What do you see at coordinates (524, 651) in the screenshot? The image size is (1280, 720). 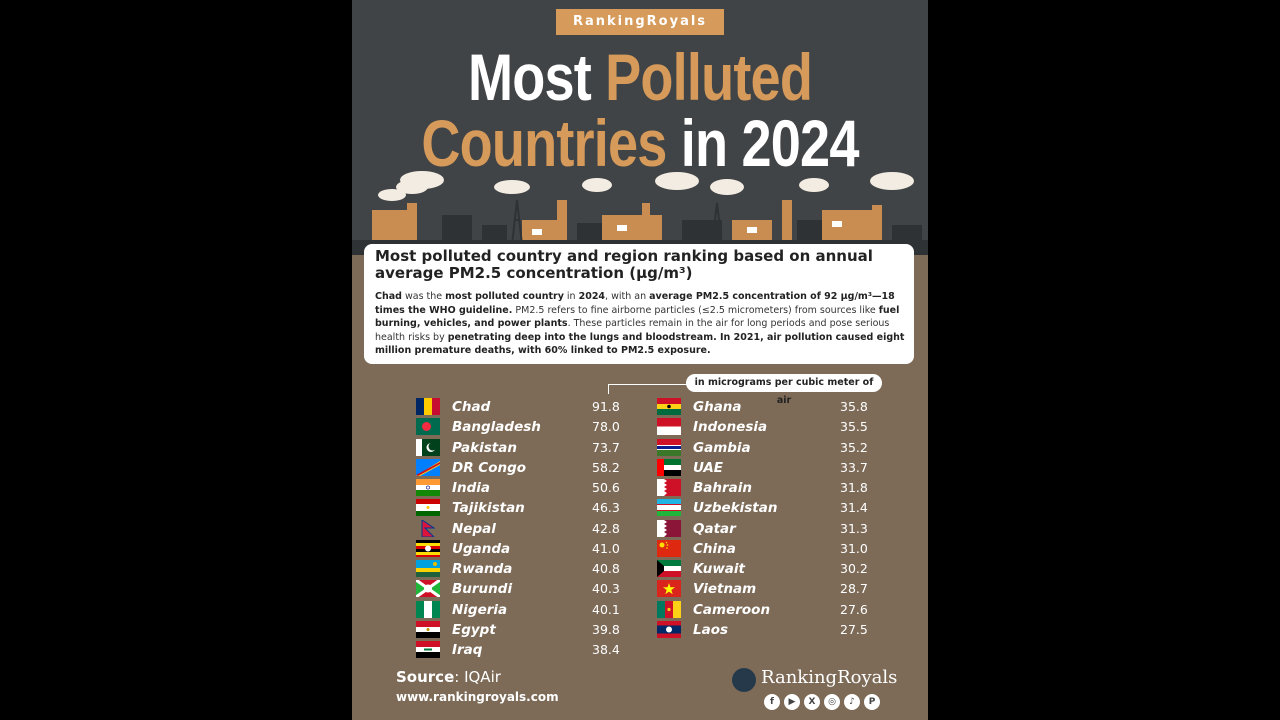 I see `country-row: Iraq 38.4` at bounding box center [524, 651].